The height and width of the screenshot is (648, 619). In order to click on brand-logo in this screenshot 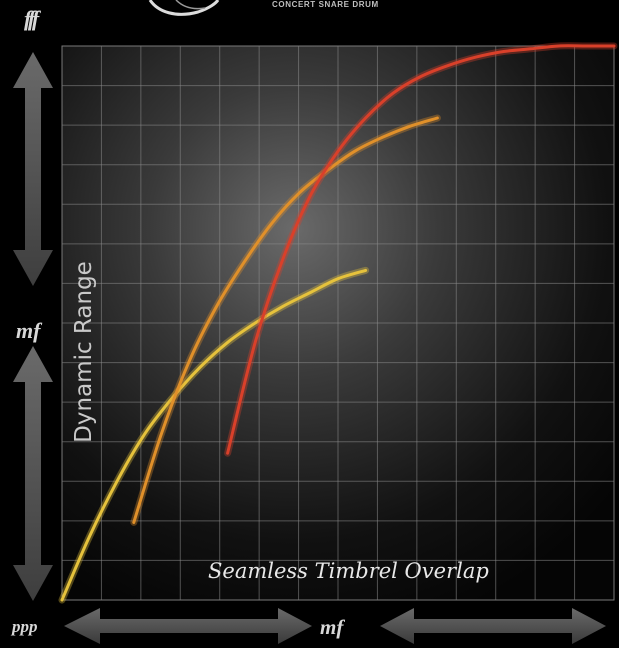, I will do `click(184, 8)`.